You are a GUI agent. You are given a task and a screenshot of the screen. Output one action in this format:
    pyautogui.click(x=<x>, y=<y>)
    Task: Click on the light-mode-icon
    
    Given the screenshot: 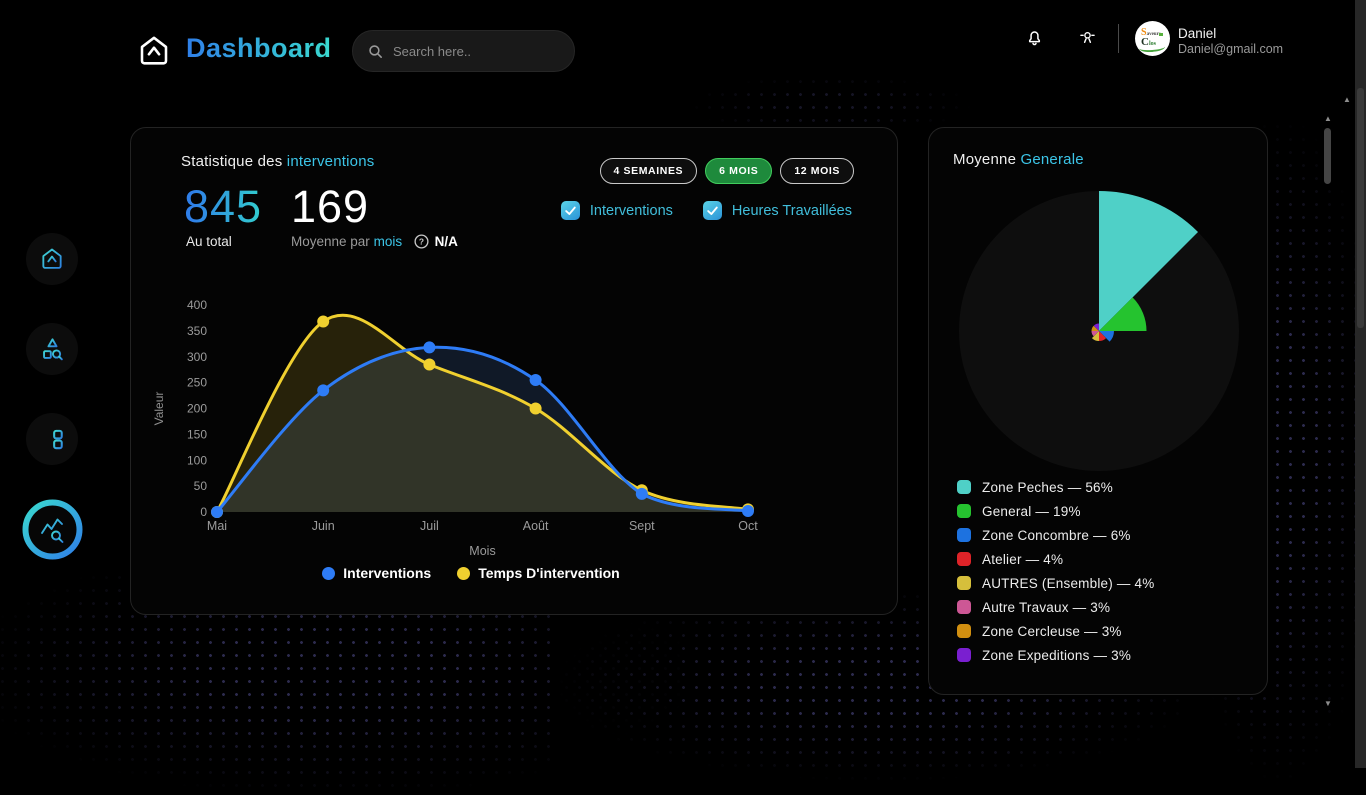 What is the action you would take?
    pyautogui.click(x=1087, y=37)
    